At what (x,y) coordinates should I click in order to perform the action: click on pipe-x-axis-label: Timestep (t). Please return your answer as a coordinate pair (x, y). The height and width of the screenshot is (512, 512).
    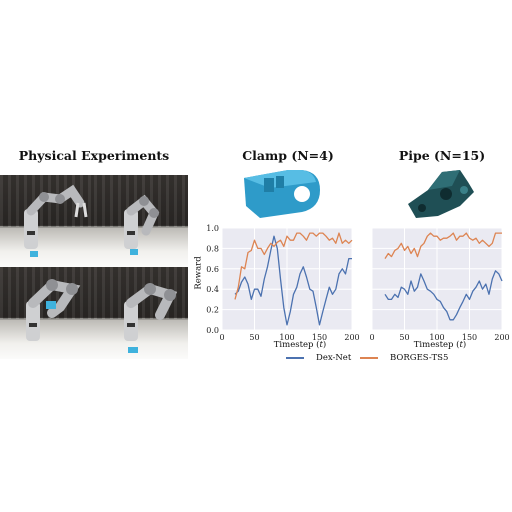
    Looking at the image, I should click on (440, 345).